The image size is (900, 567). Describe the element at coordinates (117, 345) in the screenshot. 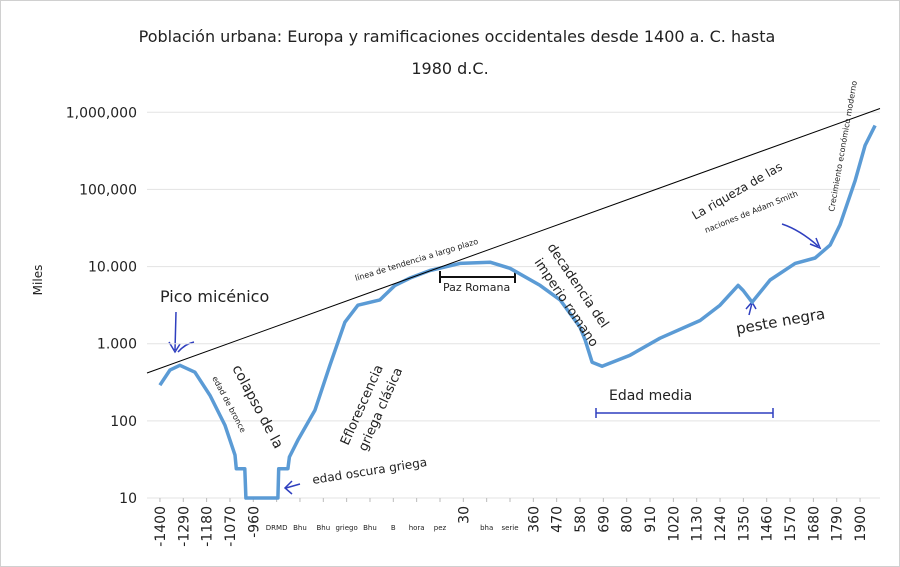

I see `y-tick-label: 1.000` at that location.